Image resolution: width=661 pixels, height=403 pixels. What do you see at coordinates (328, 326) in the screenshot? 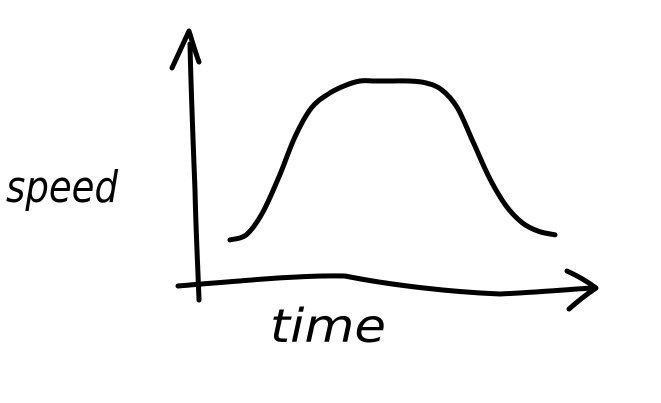
I see `x-axis-label: time` at bounding box center [328, 326].